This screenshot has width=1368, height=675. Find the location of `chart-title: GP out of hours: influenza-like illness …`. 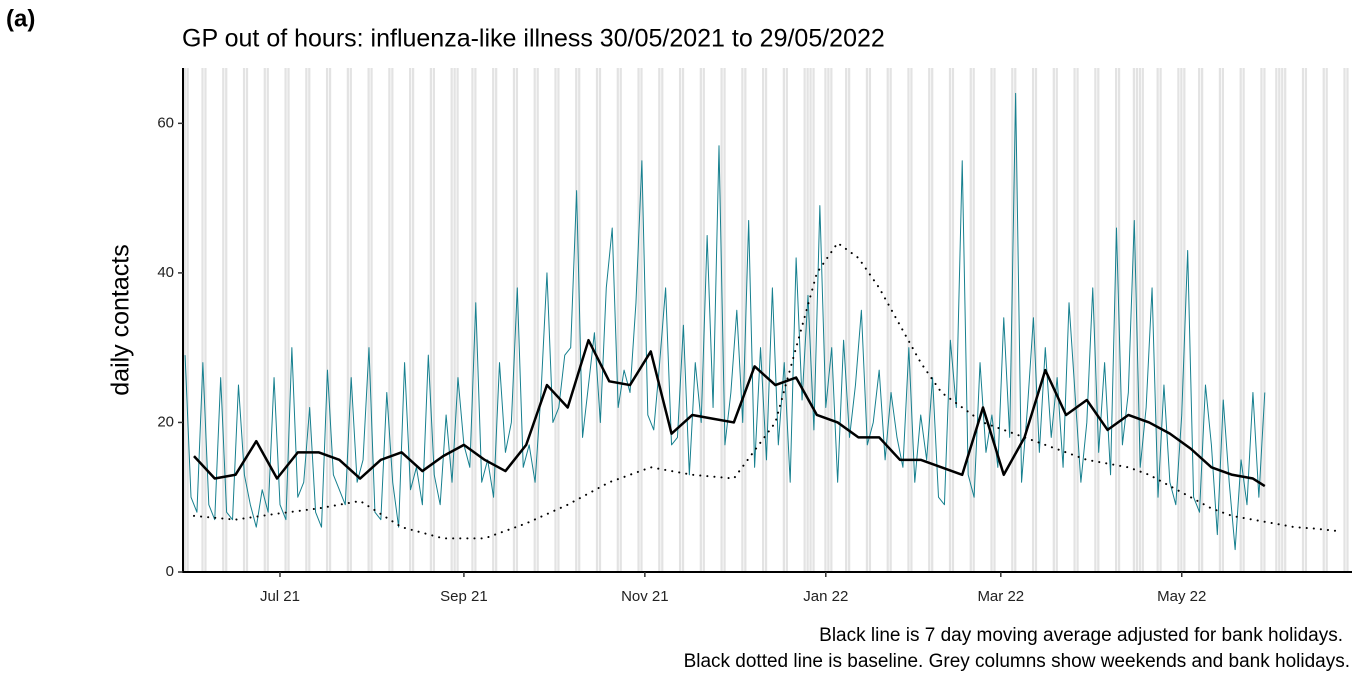

chart-title: GP out of hours: influenza-like illness … is located at coordinates (533, 39).